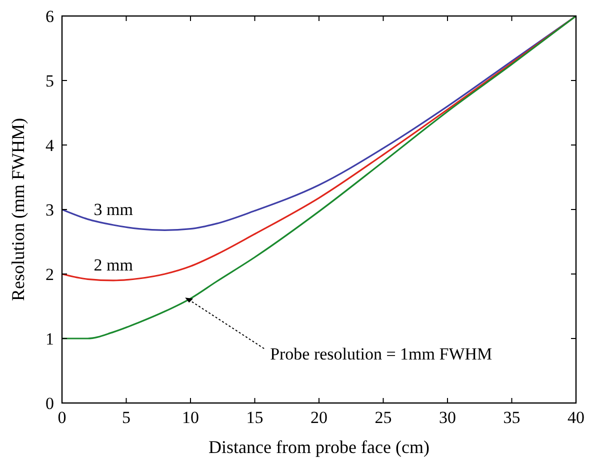  Describe the element at coordinates (113, 209) in the screenshot. I see `series-label: 3 mm` at that location.